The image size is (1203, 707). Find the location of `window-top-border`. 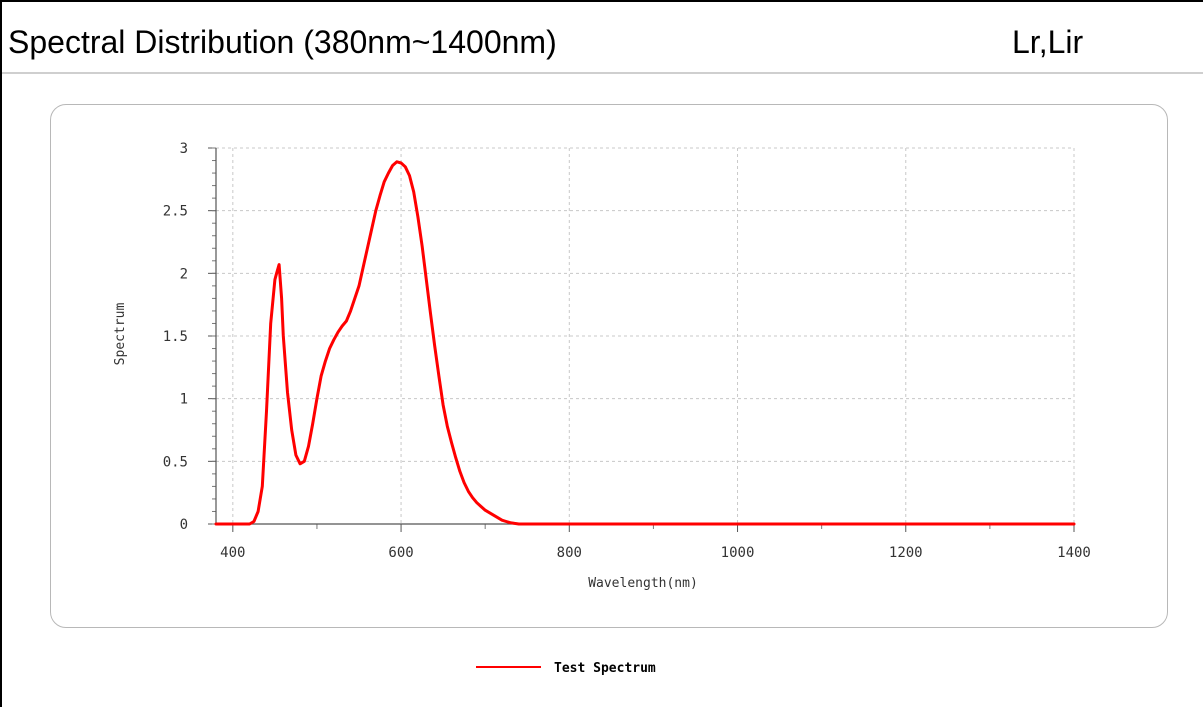

window-top-border is located at coordinates (601, 1).